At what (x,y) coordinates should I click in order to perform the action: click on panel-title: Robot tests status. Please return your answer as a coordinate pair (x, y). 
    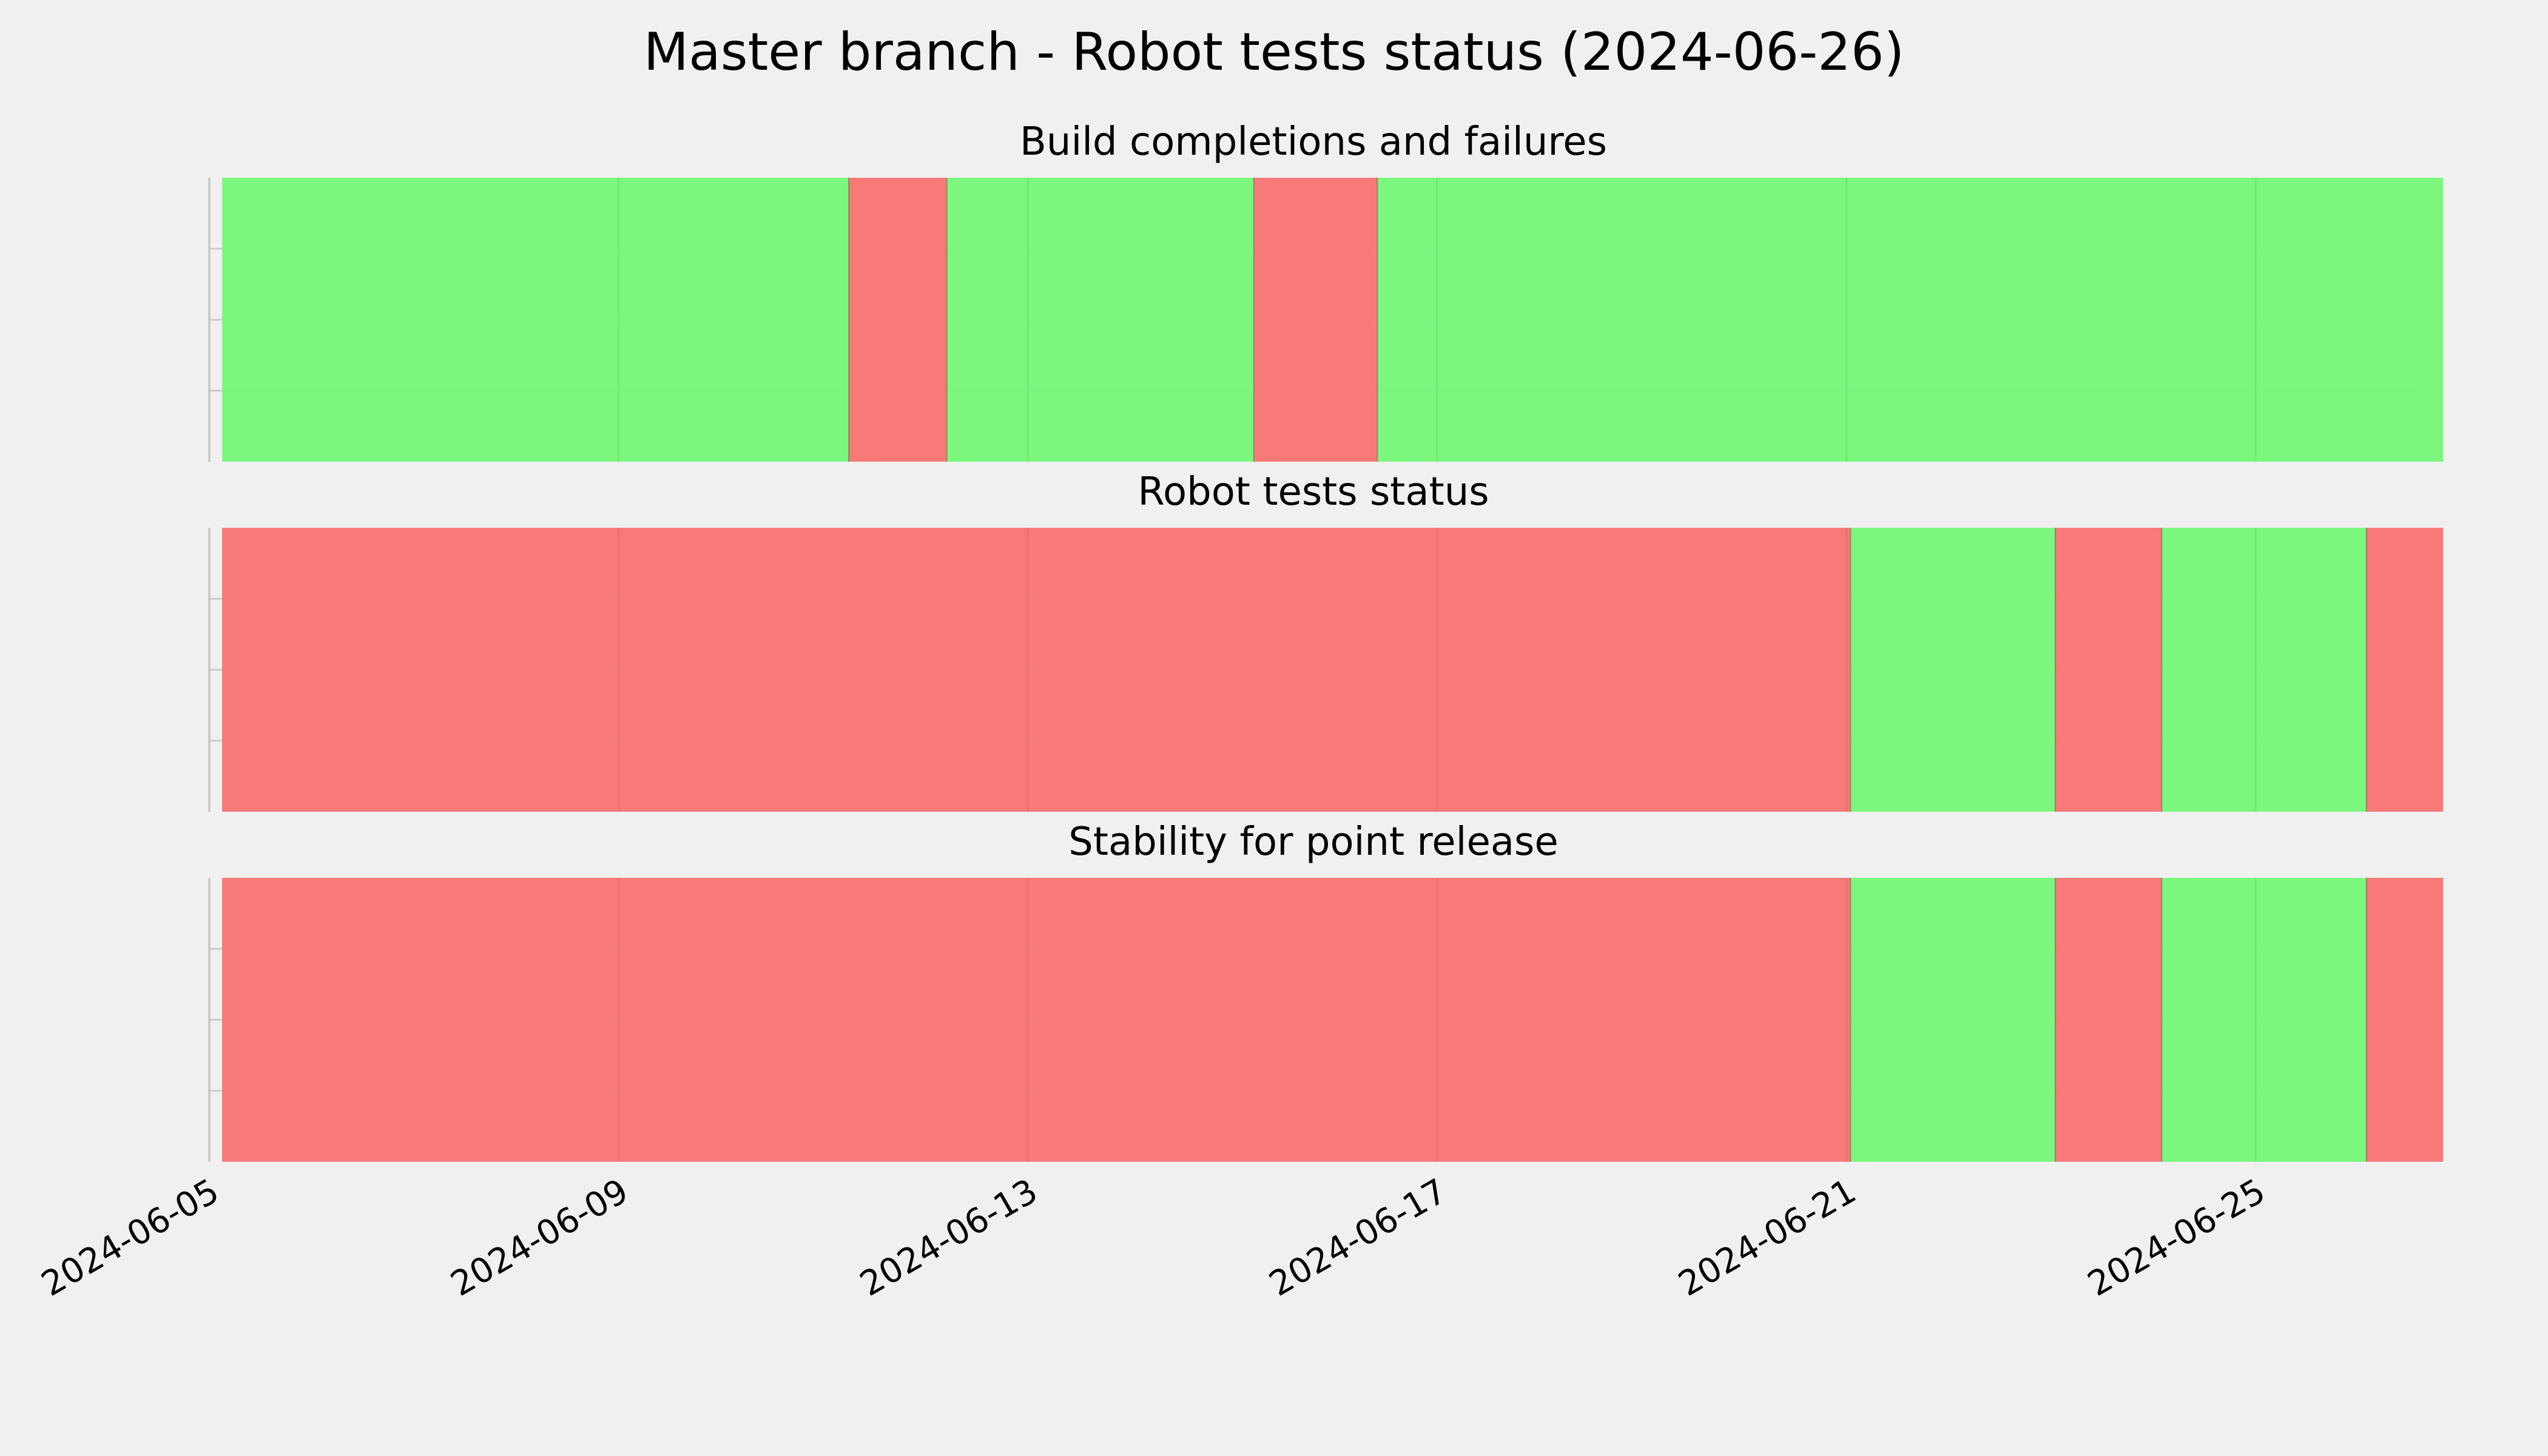
    Looking at the image, I should click on (1313, 492).